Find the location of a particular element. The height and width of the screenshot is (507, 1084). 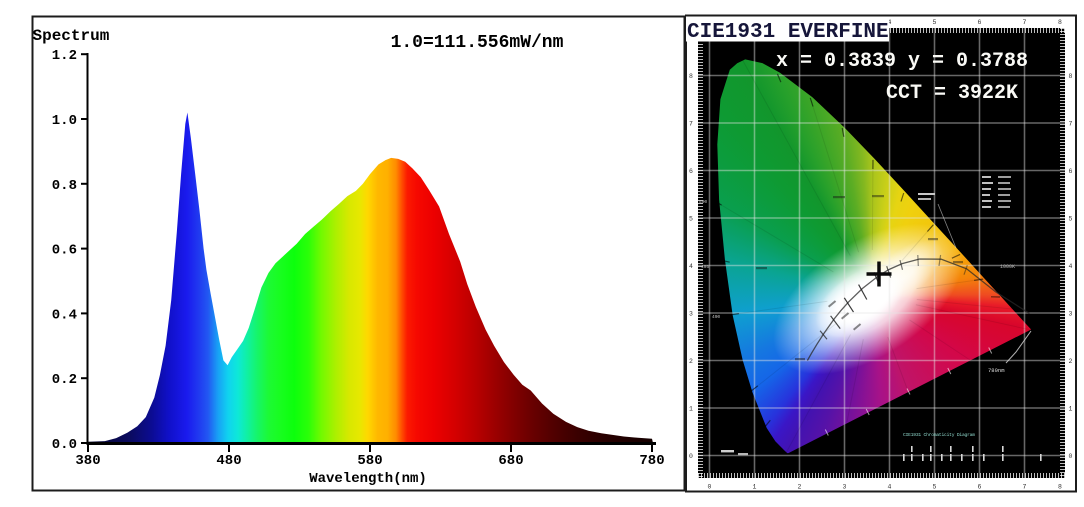

svg-text: 1000K is located at coordinates (1007, 267).